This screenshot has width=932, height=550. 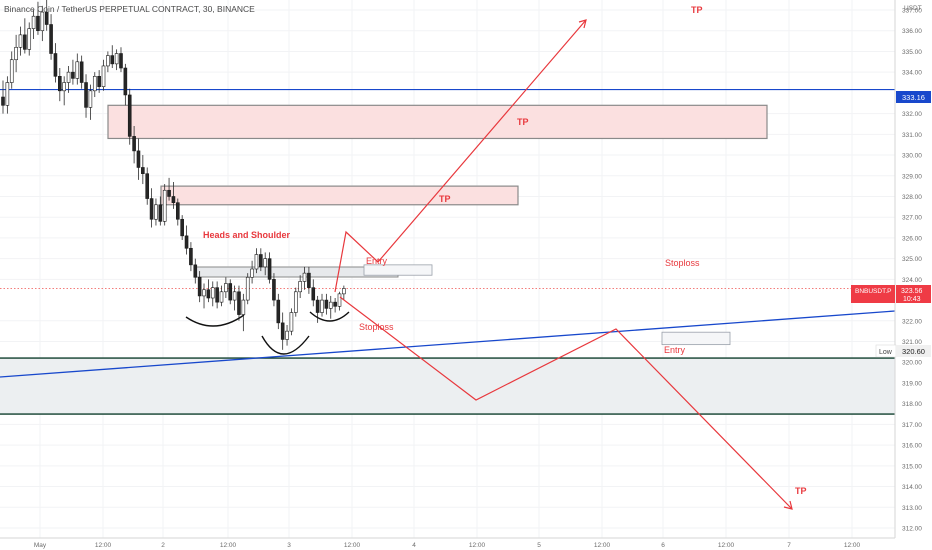 I want to click on time-tick-label-8: 5, so click(x=539, y=545).